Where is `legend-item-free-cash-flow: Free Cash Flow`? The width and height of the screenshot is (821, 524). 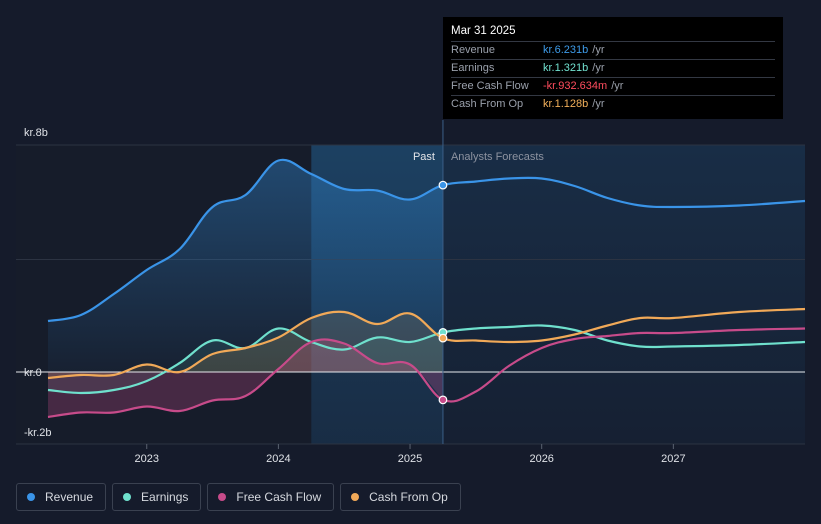
legend-item-free-cash-flow: Free Cash Flow is located at coordinates (271, 497).